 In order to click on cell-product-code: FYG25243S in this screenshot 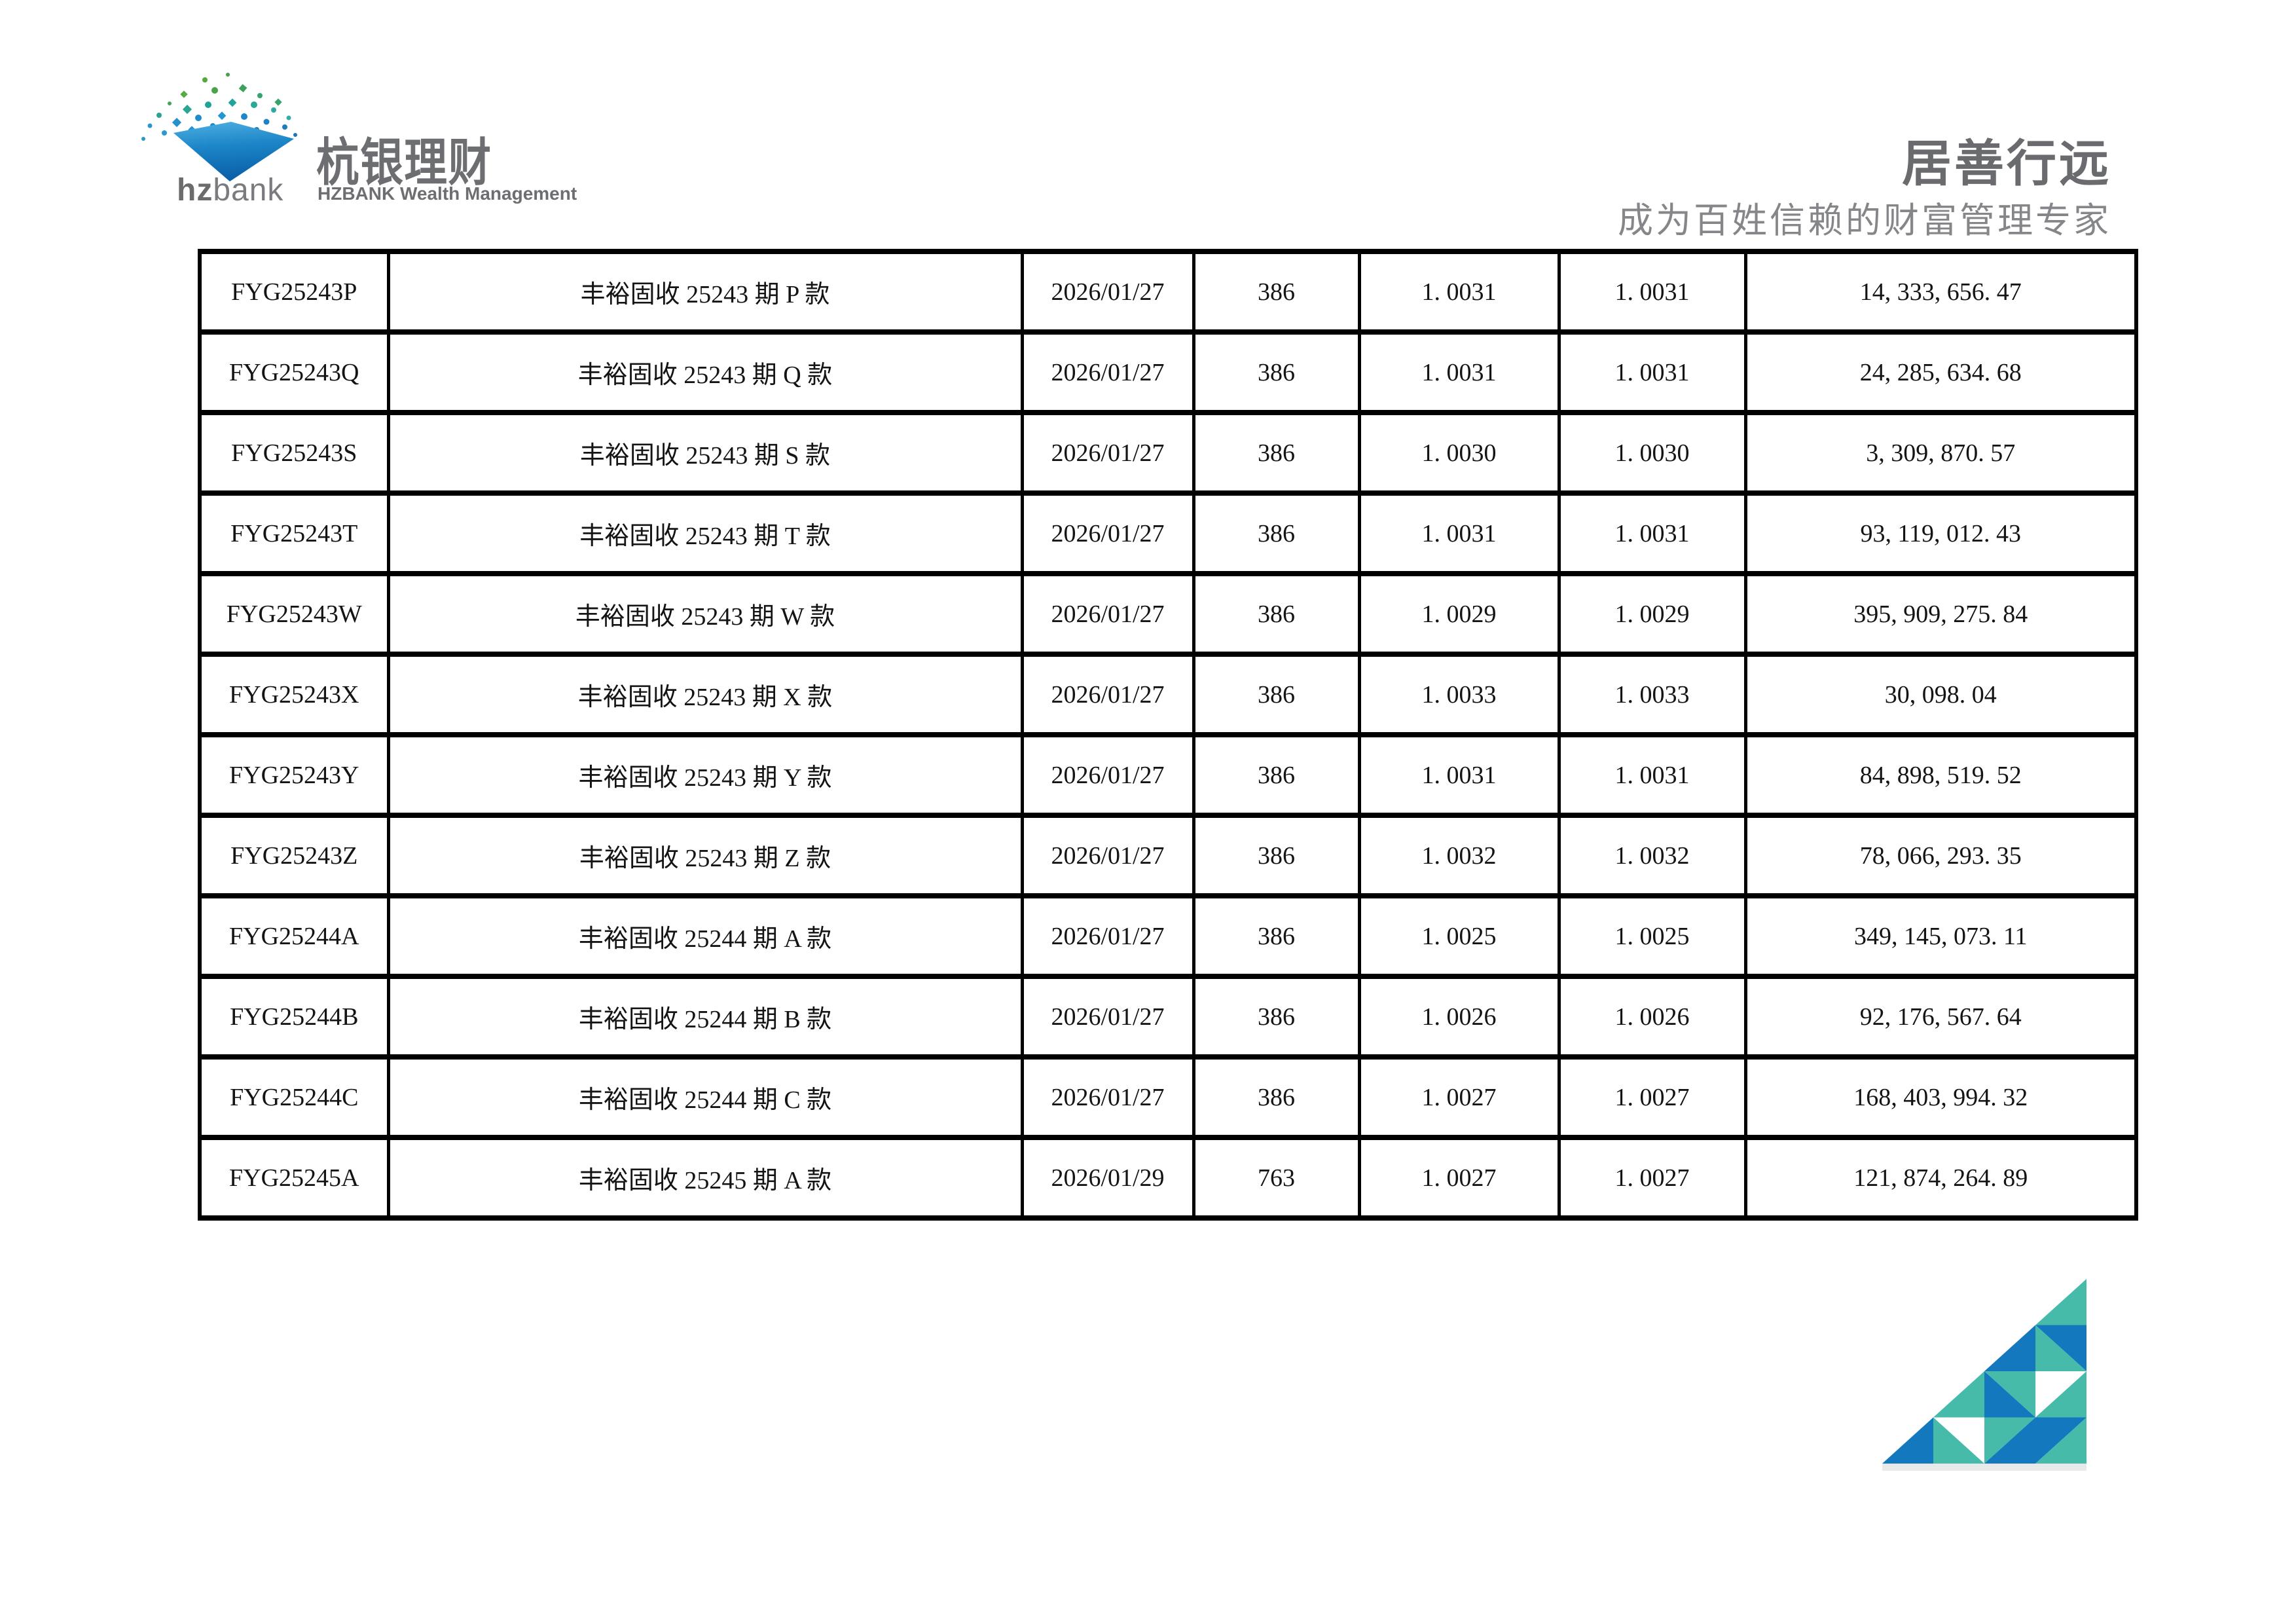, I will do `click(294, 453)`.